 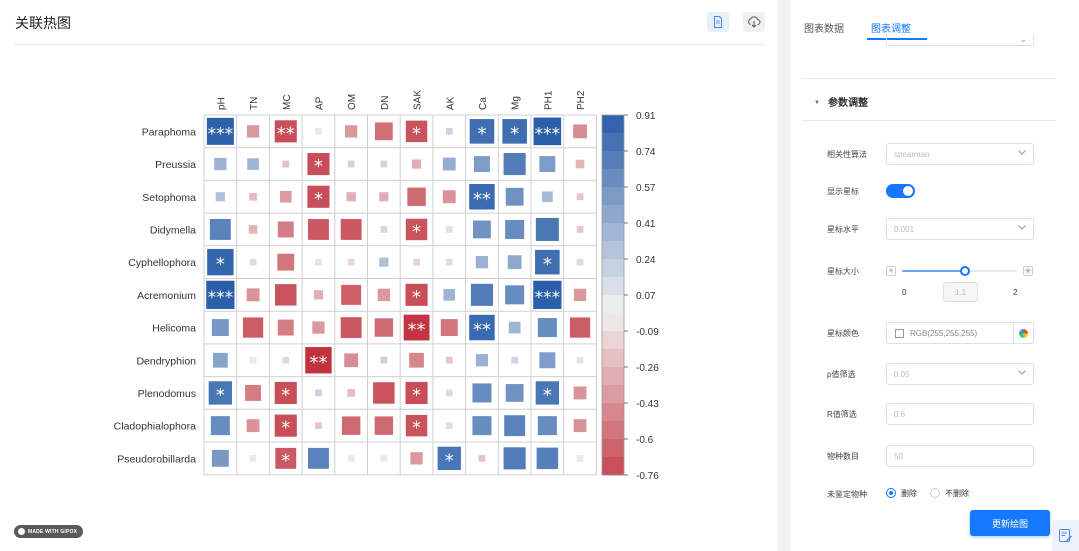 I want to click on star-level-select: 0.001, so click(x=960, y=229).